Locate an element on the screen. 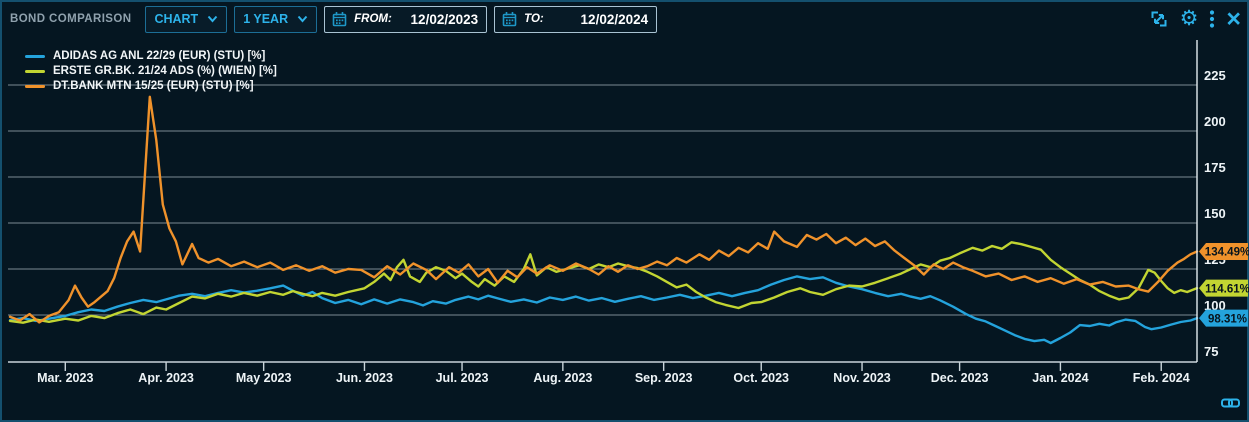 Image resolution: width=1249 pixels, height=422 pixels. svg-text: 98.31% is located at coordinates (1227, 319).